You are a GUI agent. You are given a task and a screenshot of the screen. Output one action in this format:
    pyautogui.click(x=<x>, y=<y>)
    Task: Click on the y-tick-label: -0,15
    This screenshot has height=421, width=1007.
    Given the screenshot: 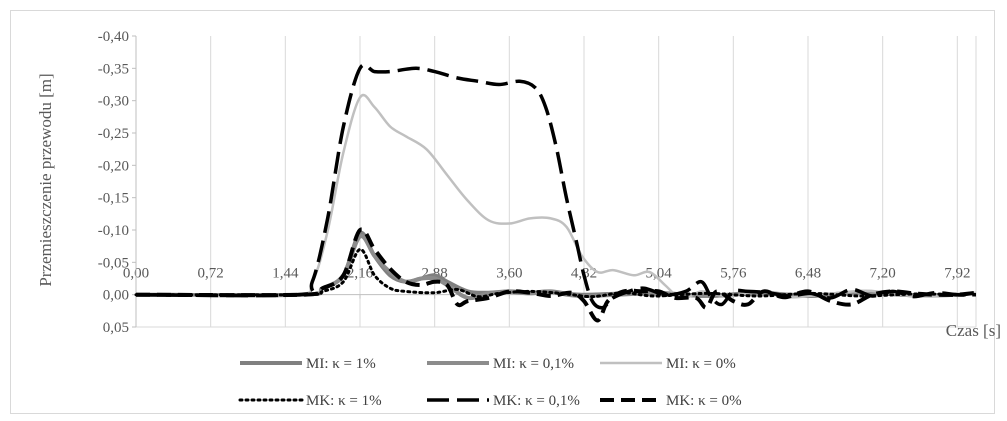 What is the action you would take?
    pyautogui.click(x=113, y=199)
    